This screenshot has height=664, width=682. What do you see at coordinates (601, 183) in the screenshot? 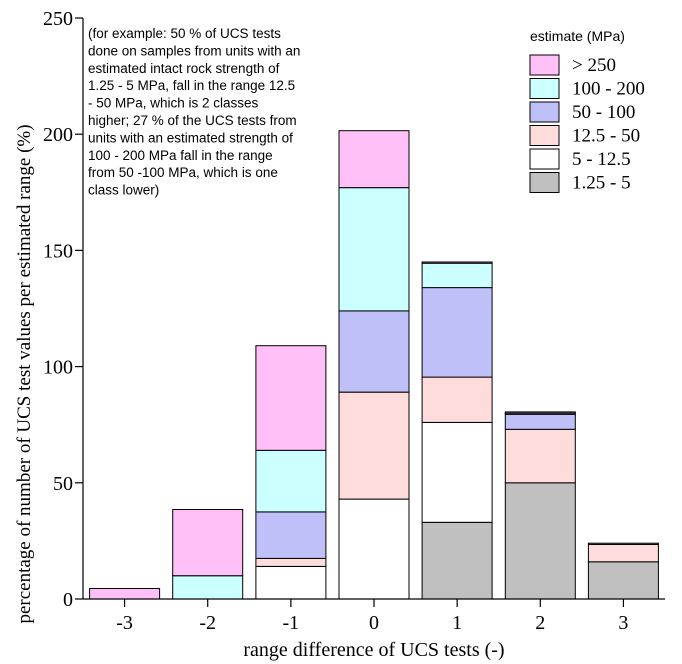
I see `legend-label: 1.25 - 5` at bounding box center [601, 183].